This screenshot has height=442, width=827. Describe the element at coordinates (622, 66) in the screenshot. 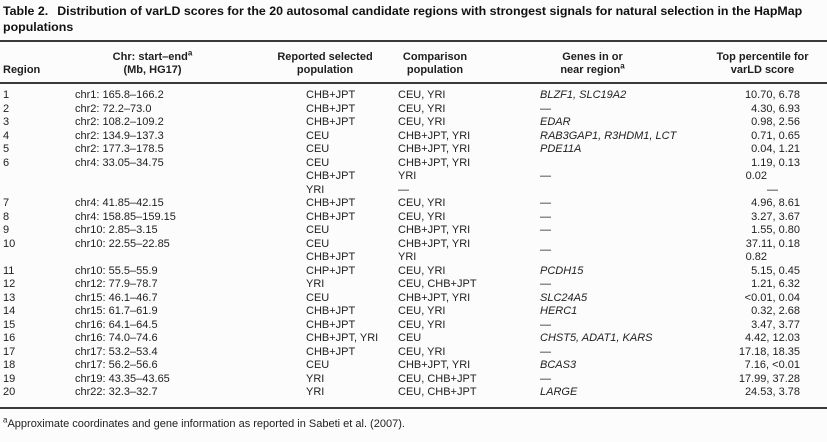

I see `genes-header-footnote-marker: a` at that location.